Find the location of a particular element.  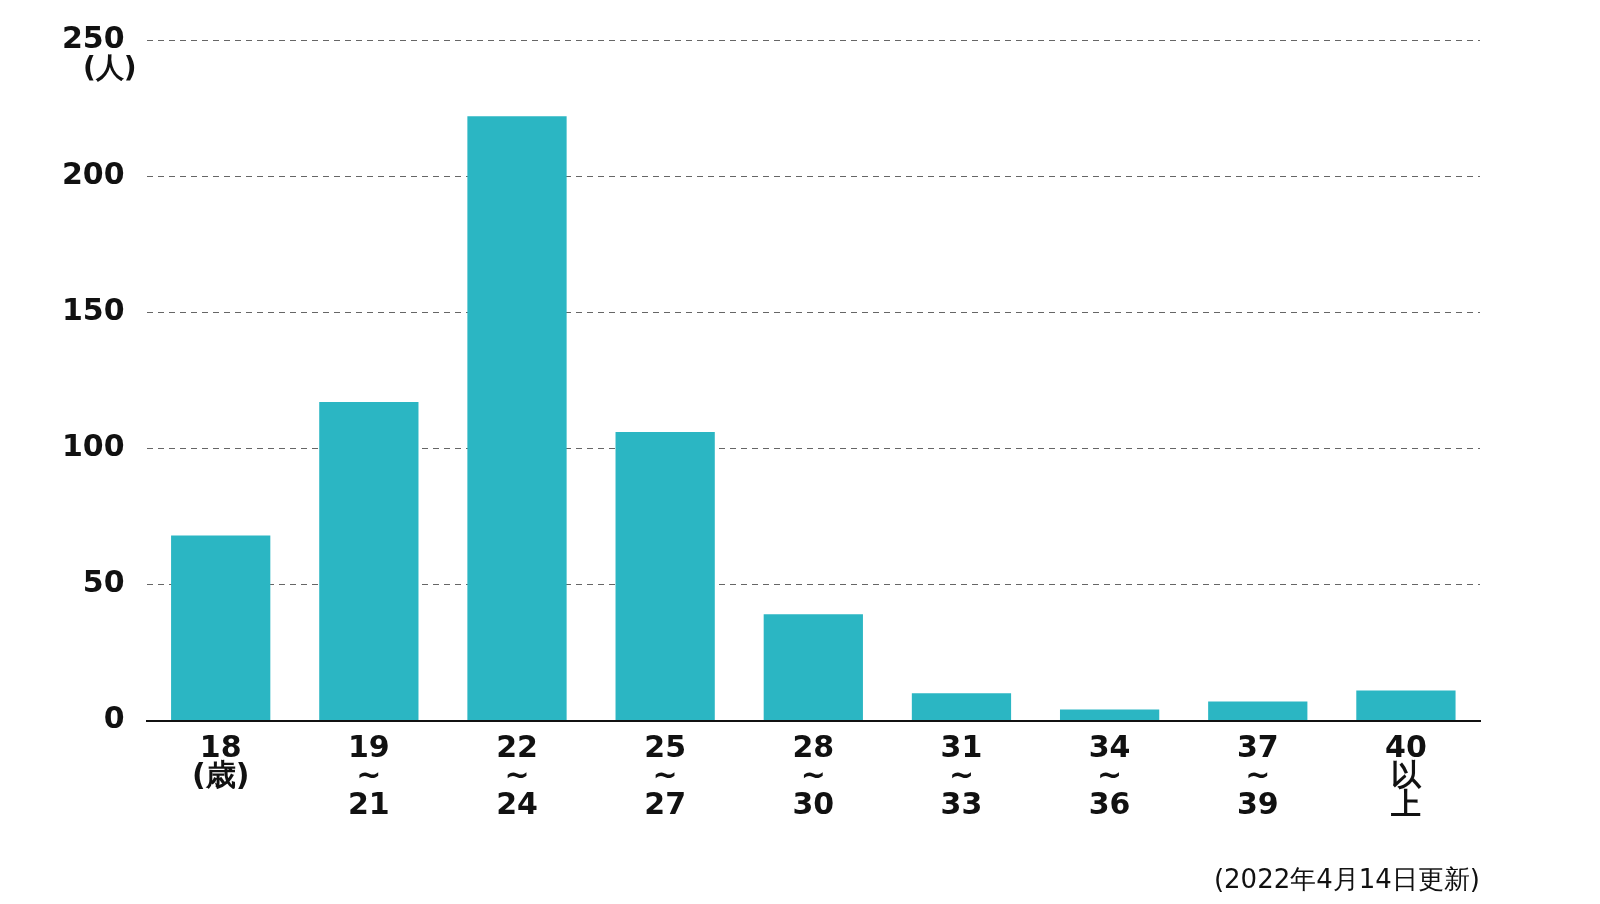

y-tick-label: 50 is located at coordinates (103, 582).